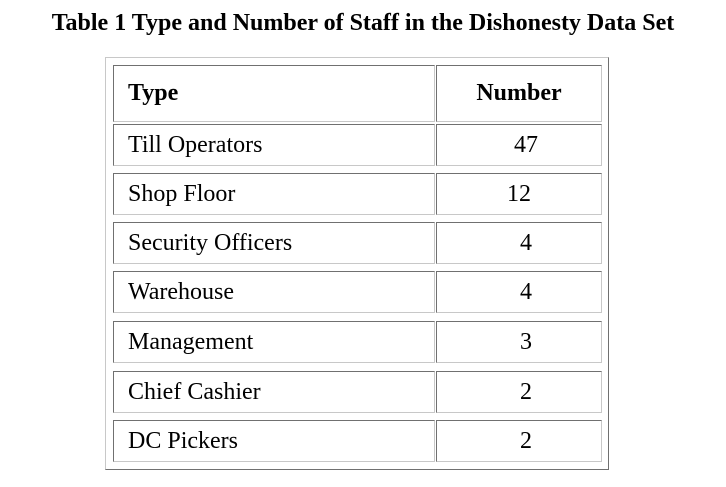  Describe the element at coordinates (274, 145) in the screenshot. I see `table-row-type: Till Operators` at that location.